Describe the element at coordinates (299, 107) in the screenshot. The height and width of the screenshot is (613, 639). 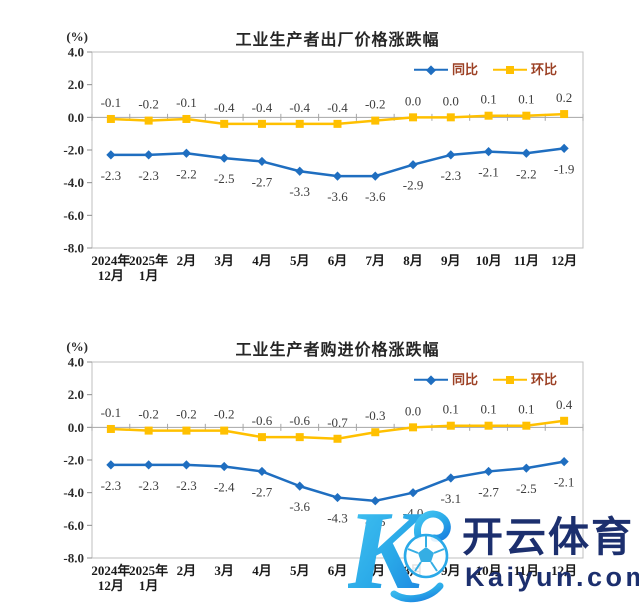
I see `data-label: -0.4` at that location.